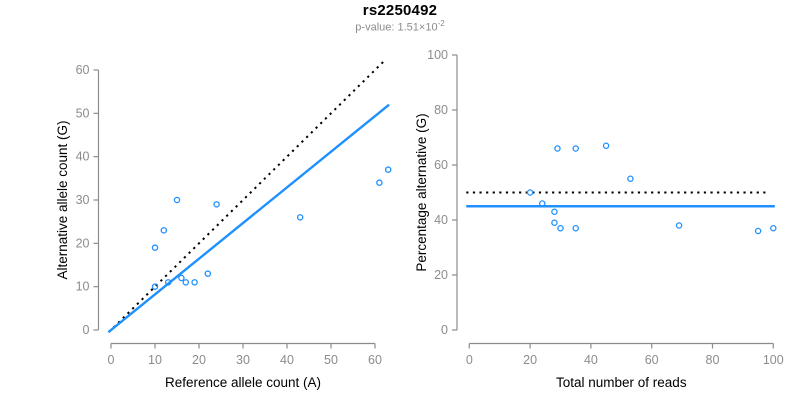 The image size is (800, 400). I want to click on plot-title: rs2250492, so click(400, 10).